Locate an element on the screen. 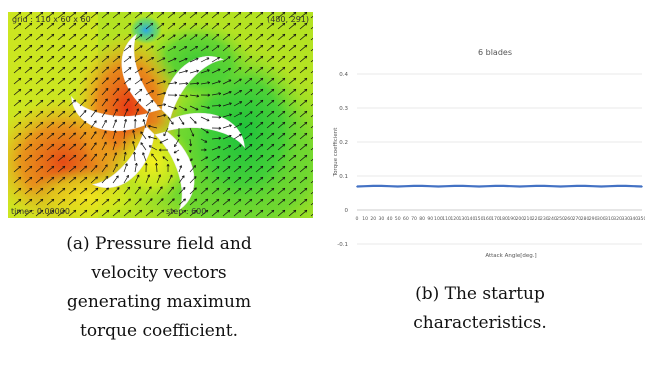 The image size is (645, 365). x-tick-label: 320 is located at coordinates (617, 219).